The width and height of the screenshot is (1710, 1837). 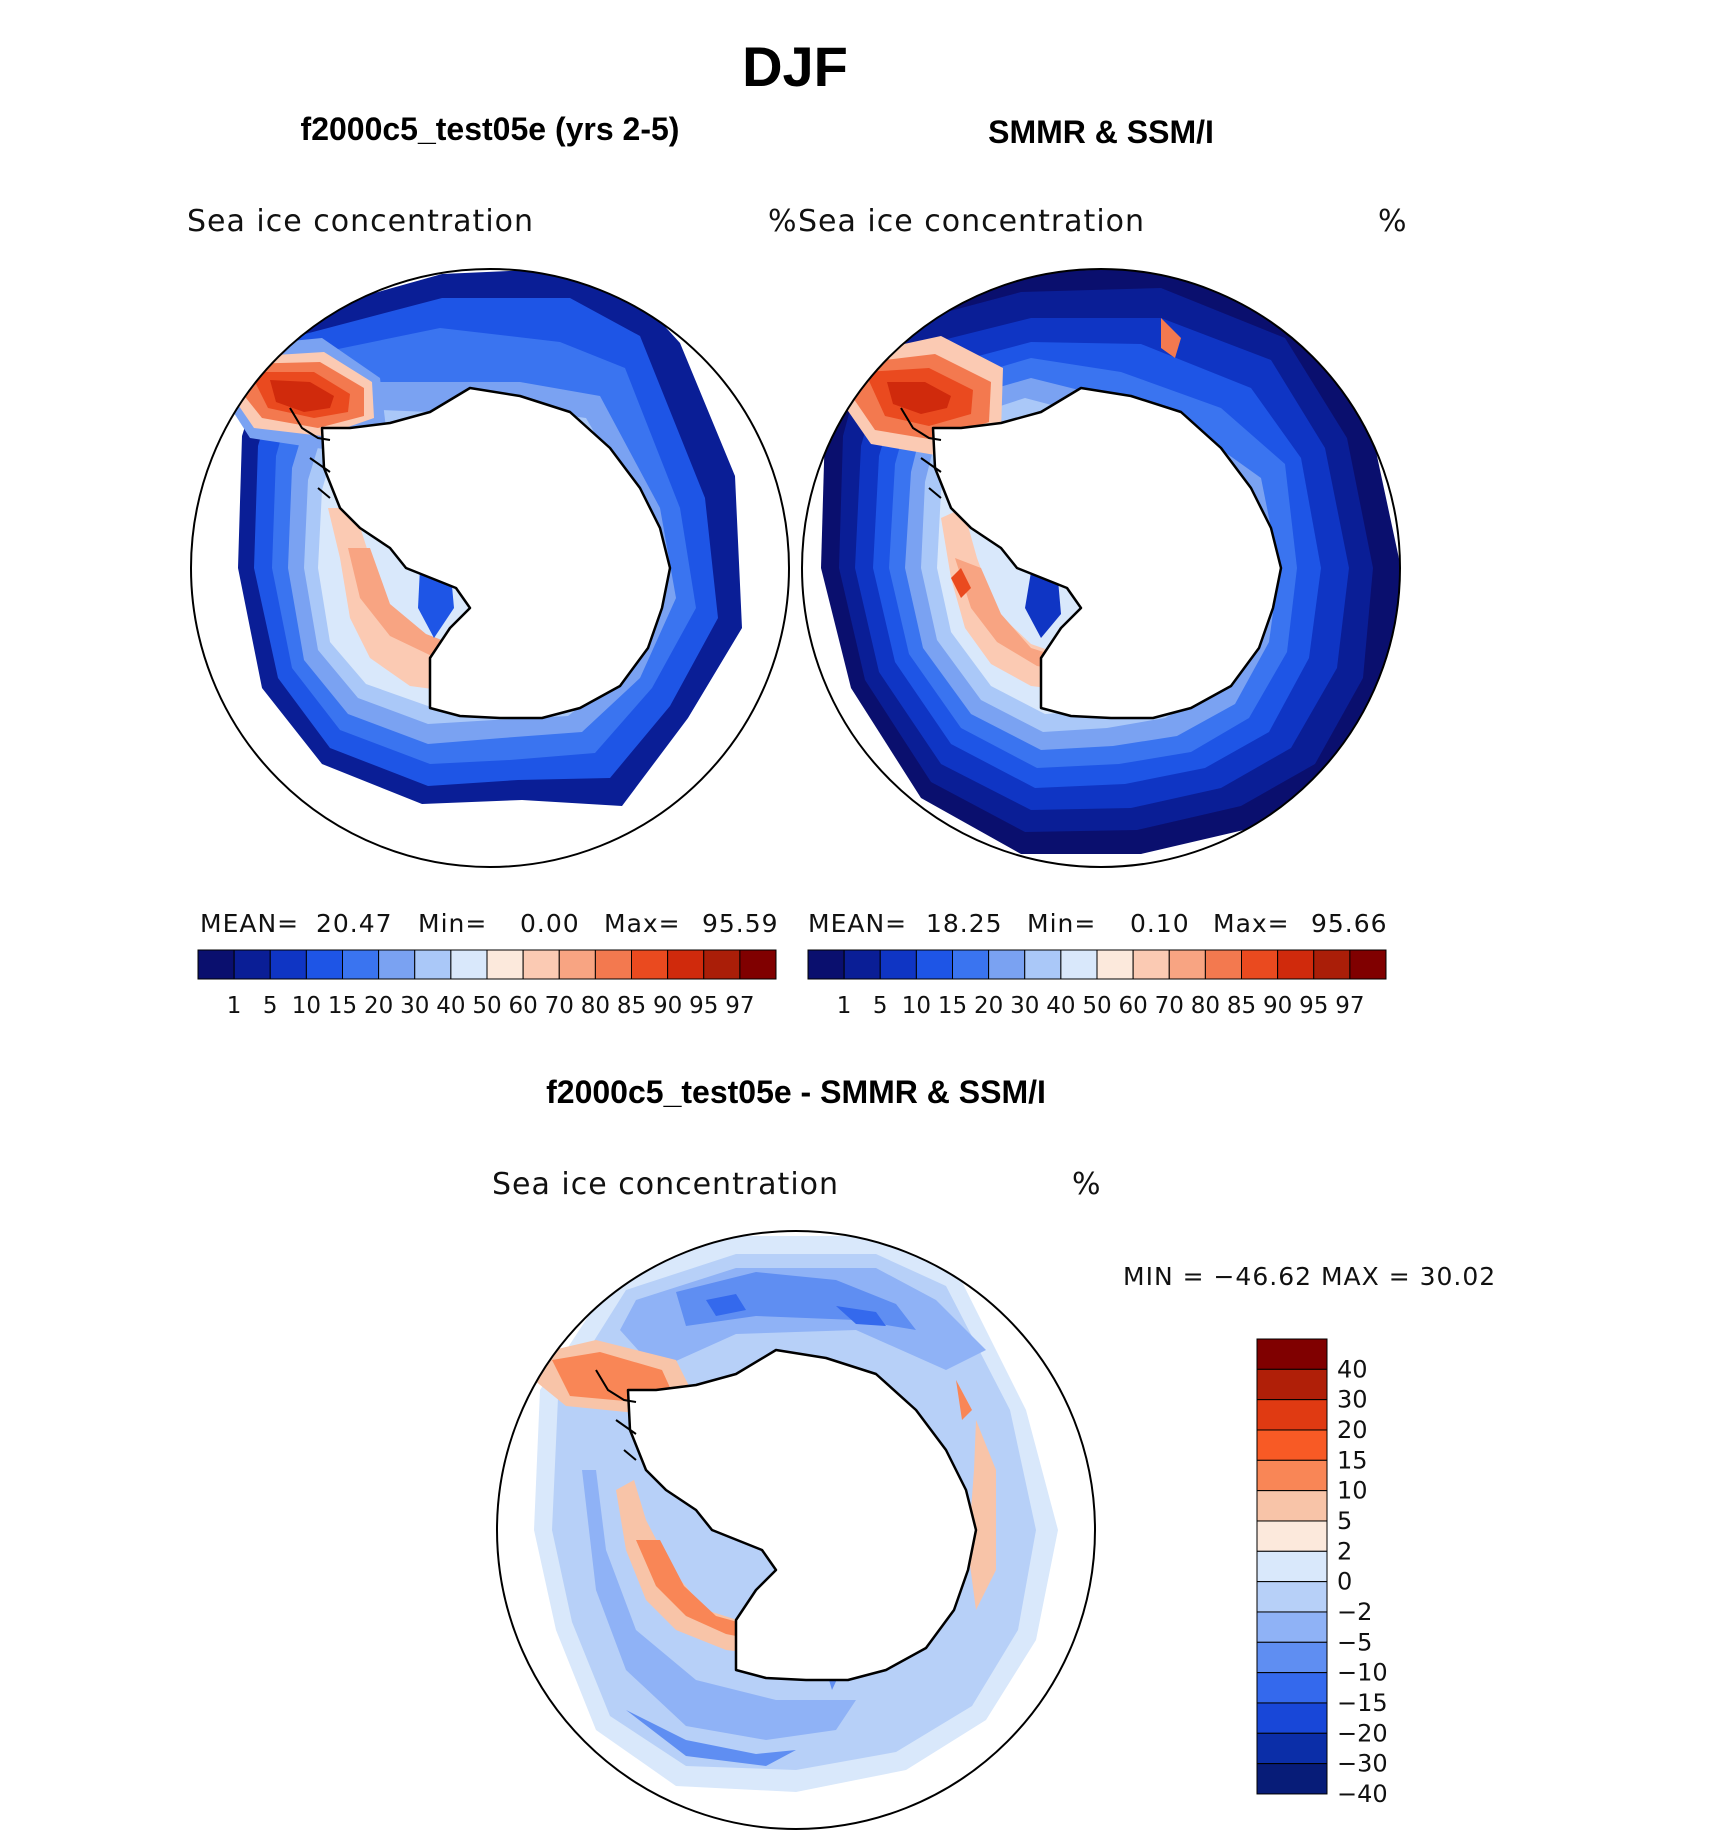 What do you see at coordinates (487, 984) in the screenshot?
I see `colorbar-model: 1 5 10 15 20 30 40 50 60 70 80 85 90 95 97` at bounding box center [487, 984].